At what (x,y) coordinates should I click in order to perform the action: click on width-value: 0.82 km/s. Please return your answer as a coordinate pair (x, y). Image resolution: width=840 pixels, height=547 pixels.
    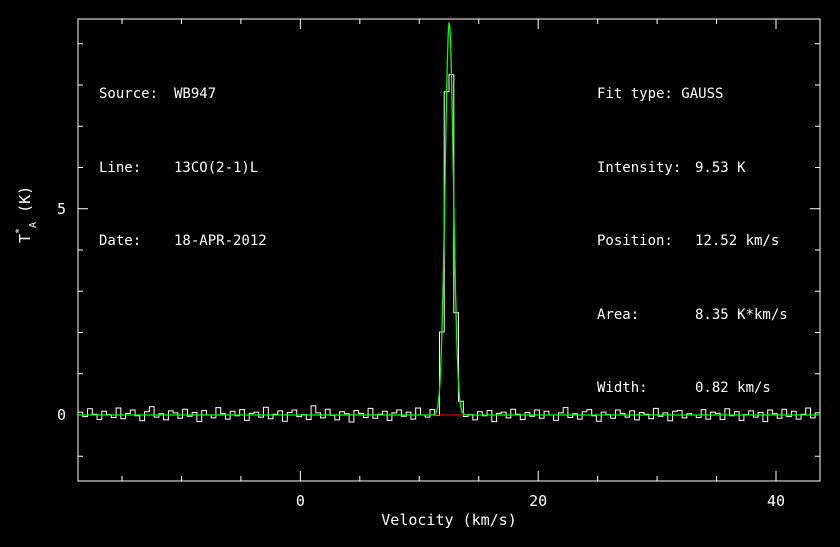
    Looking at the image, I should click on (733, 388).